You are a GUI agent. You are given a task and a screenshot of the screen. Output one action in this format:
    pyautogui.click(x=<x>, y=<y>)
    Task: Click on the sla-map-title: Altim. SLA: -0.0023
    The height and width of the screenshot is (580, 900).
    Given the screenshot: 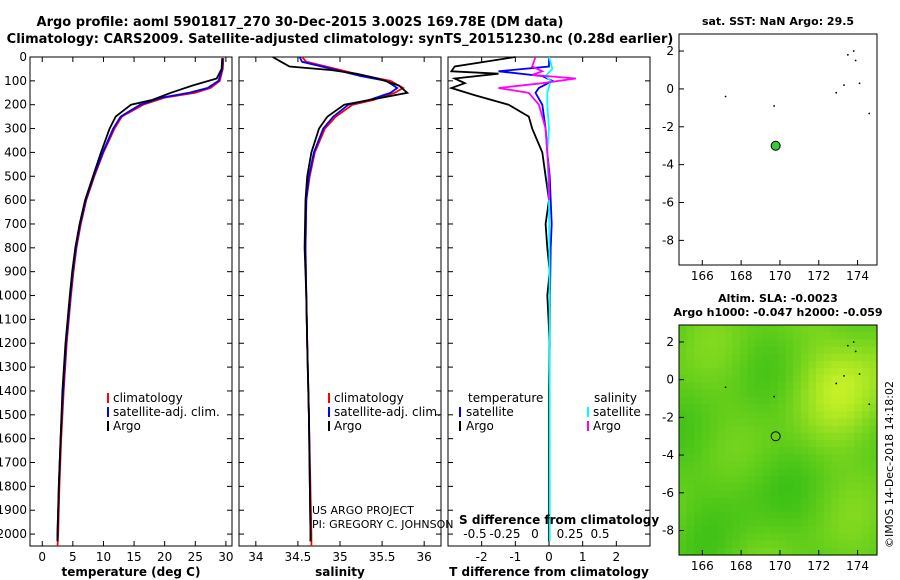 What is the action you would take?
    pyautogui.click(x=778, y=298)
    